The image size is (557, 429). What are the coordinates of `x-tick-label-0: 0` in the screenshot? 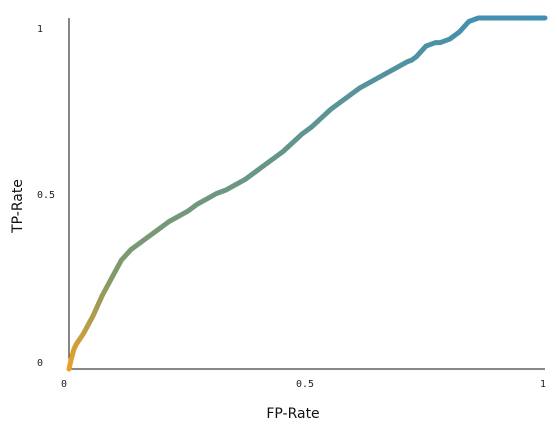 It's located at (64, 384).